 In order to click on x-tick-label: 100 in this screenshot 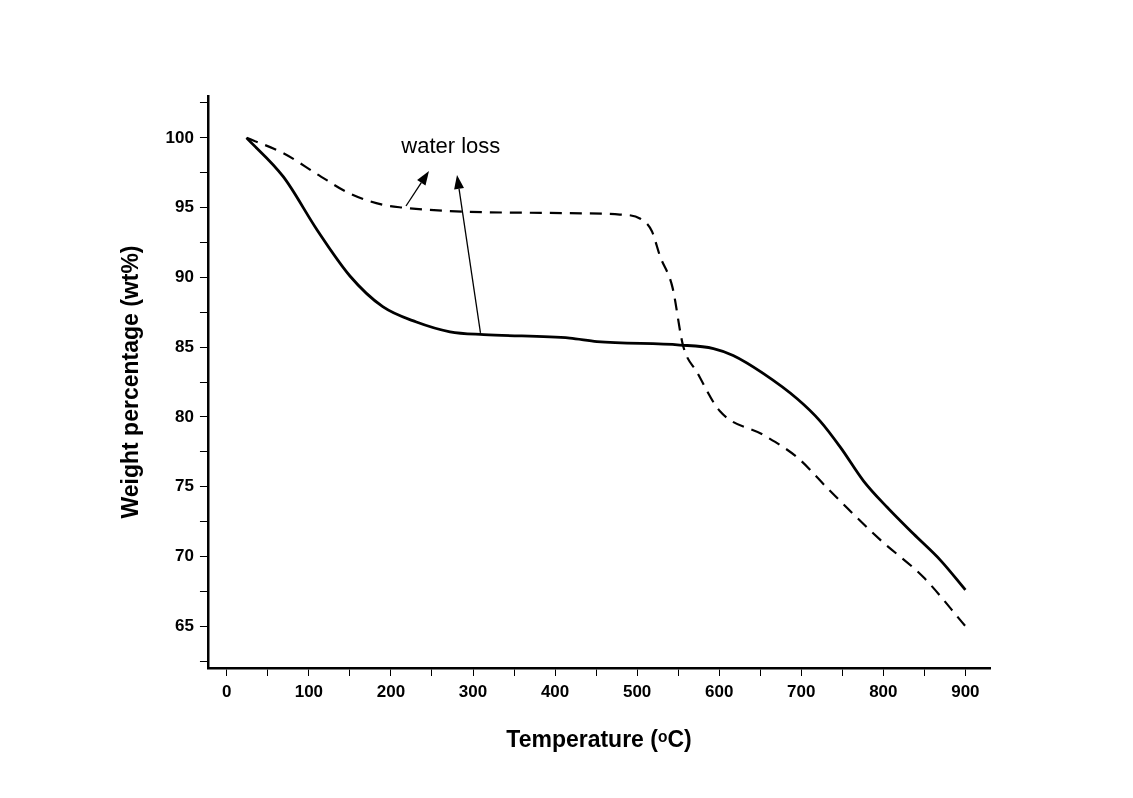, I will do `click(309, 691)`.